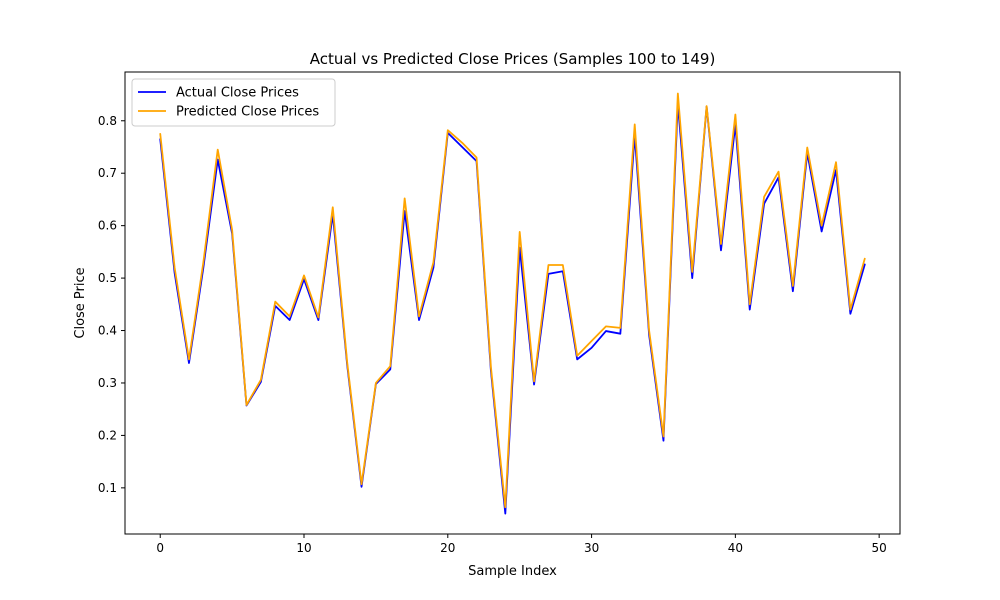  I want to click on x-tick-label: 0, so click(160, 548).